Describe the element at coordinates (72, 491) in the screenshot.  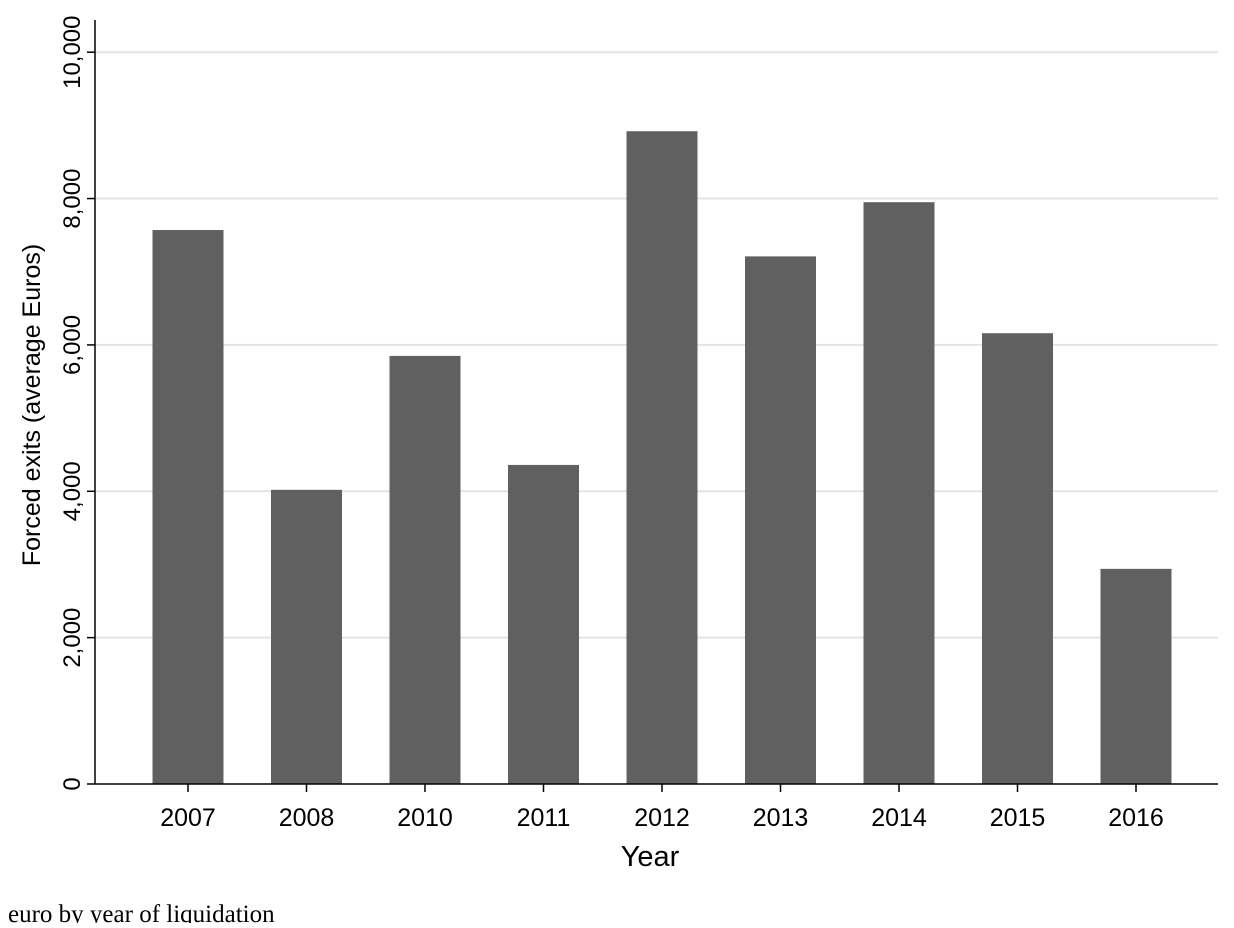
I see `y-tick-label: 4,000` at that location.